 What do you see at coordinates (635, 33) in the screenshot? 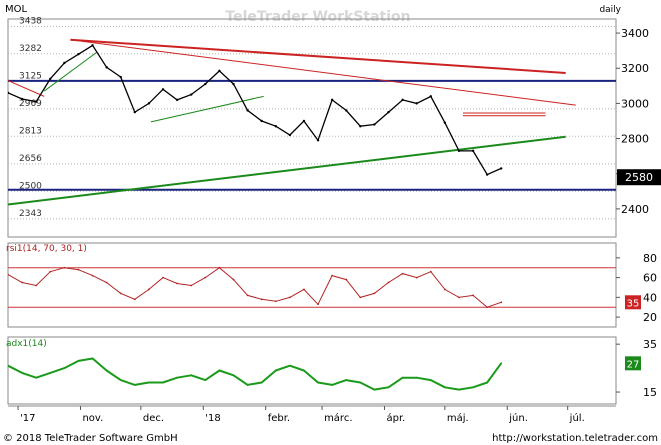
I see `price-tick-3400: 3400` at bounding box center [635, 33].